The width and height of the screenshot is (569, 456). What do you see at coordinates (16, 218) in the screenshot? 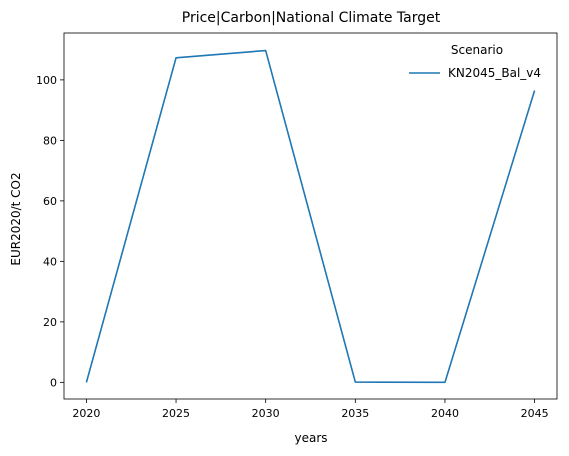
I see `y-axis-label: EUR2020/t CO2` at bounding box center [16, 218].